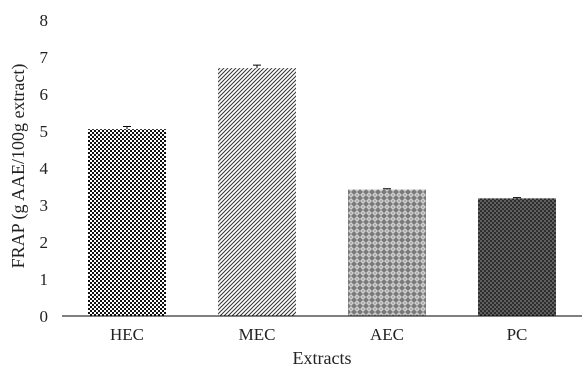 The width and height of the screenshot is (588, 370). What do you see at coordinates (44, 316) in the screenshot?
I see `y-tick-label: 0` at bounding box center [44, 316].